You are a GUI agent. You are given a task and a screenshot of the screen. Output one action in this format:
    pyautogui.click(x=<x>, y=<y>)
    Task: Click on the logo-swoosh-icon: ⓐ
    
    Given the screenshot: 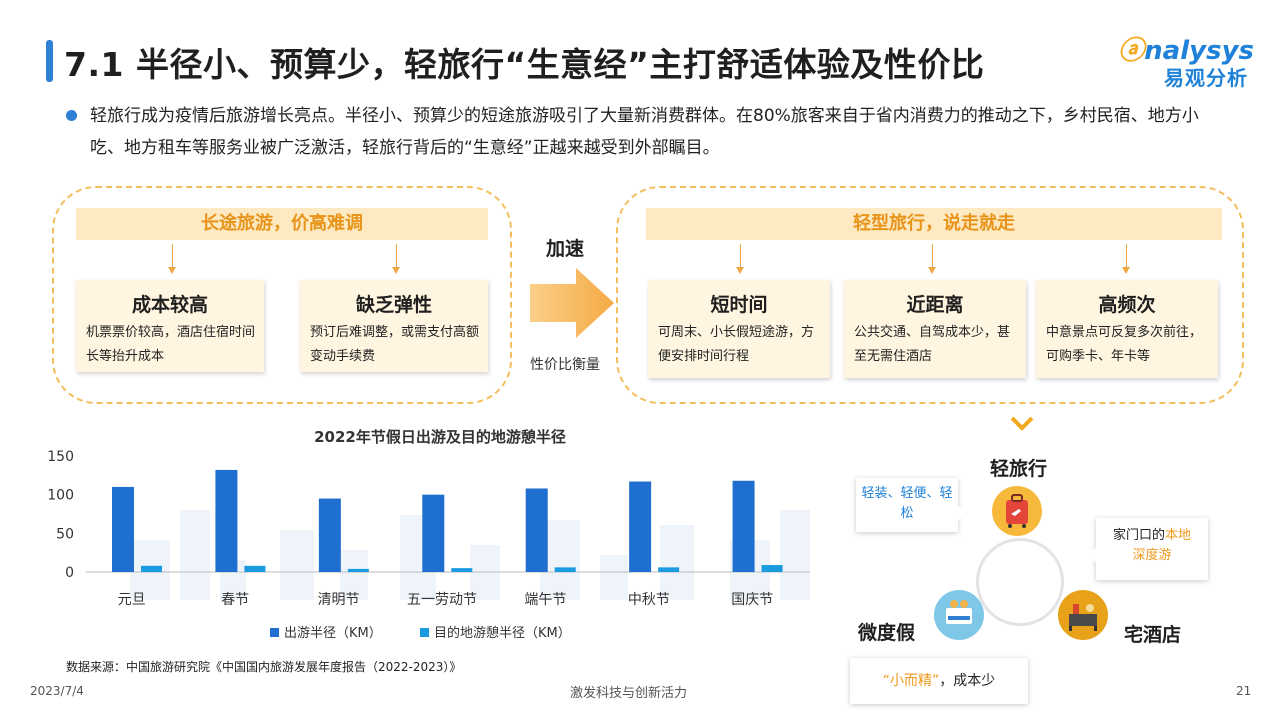 What is the action you would take?
    pyautogui.click(x=1131, y=51)
    